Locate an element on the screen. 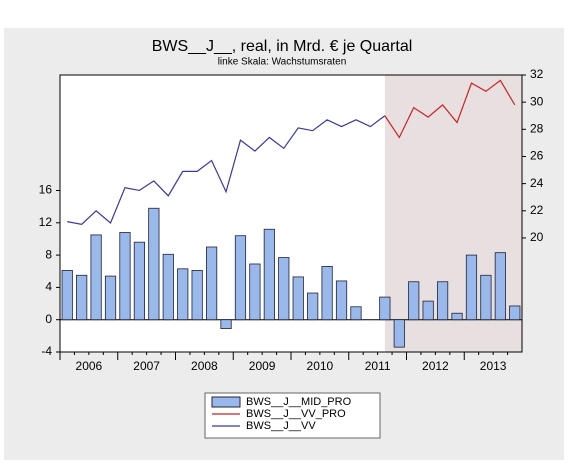 The width and height of the screenshot is (568, 463). legend-label: BWS__J__VV is located at coordinates (281, 426).